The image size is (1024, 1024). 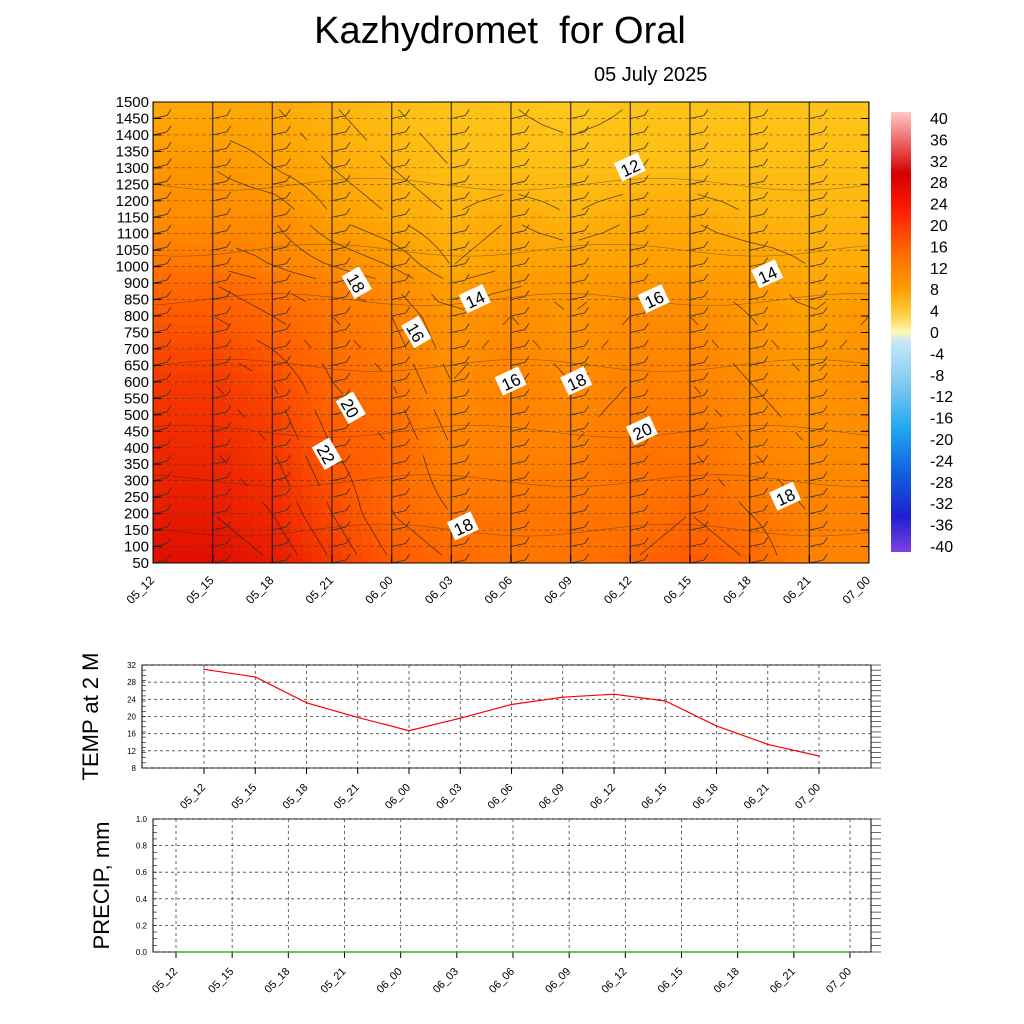 What do you see at coordinates (132, 184) in the screenshot?
I see `y-tick-label: 1250` at bounding box center [132, 184].